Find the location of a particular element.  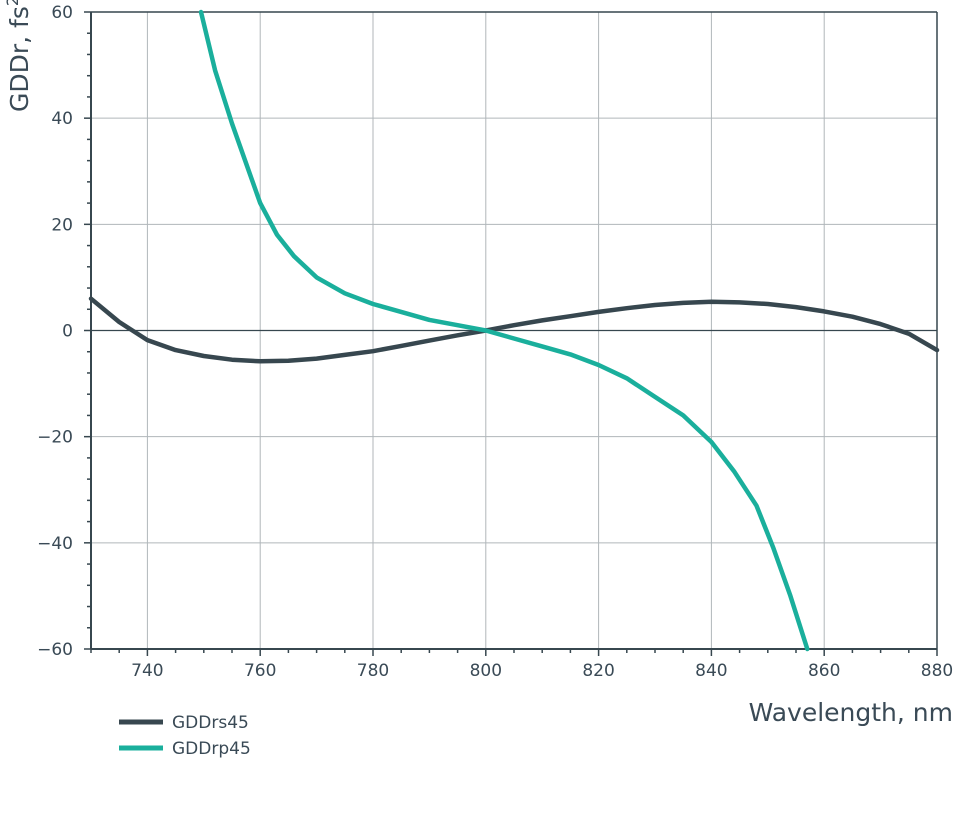

y-tick-label: 0 is located at coordinates (67, 332).